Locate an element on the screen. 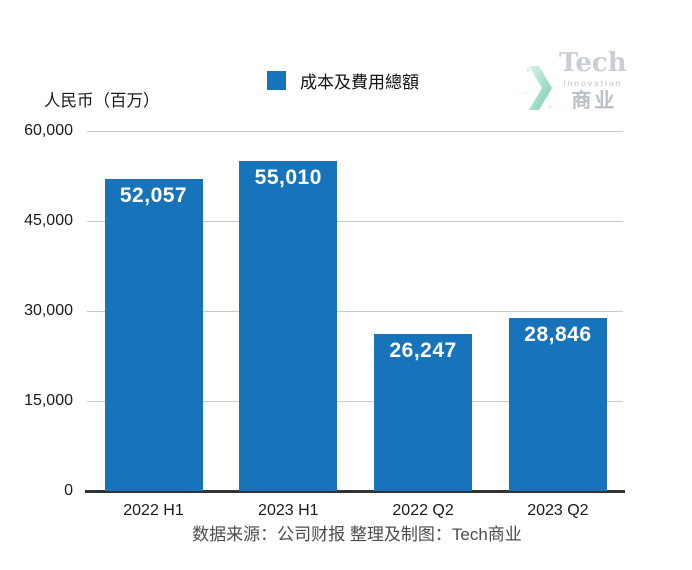  bar: 26,247 is located at coordinates (423, 412).